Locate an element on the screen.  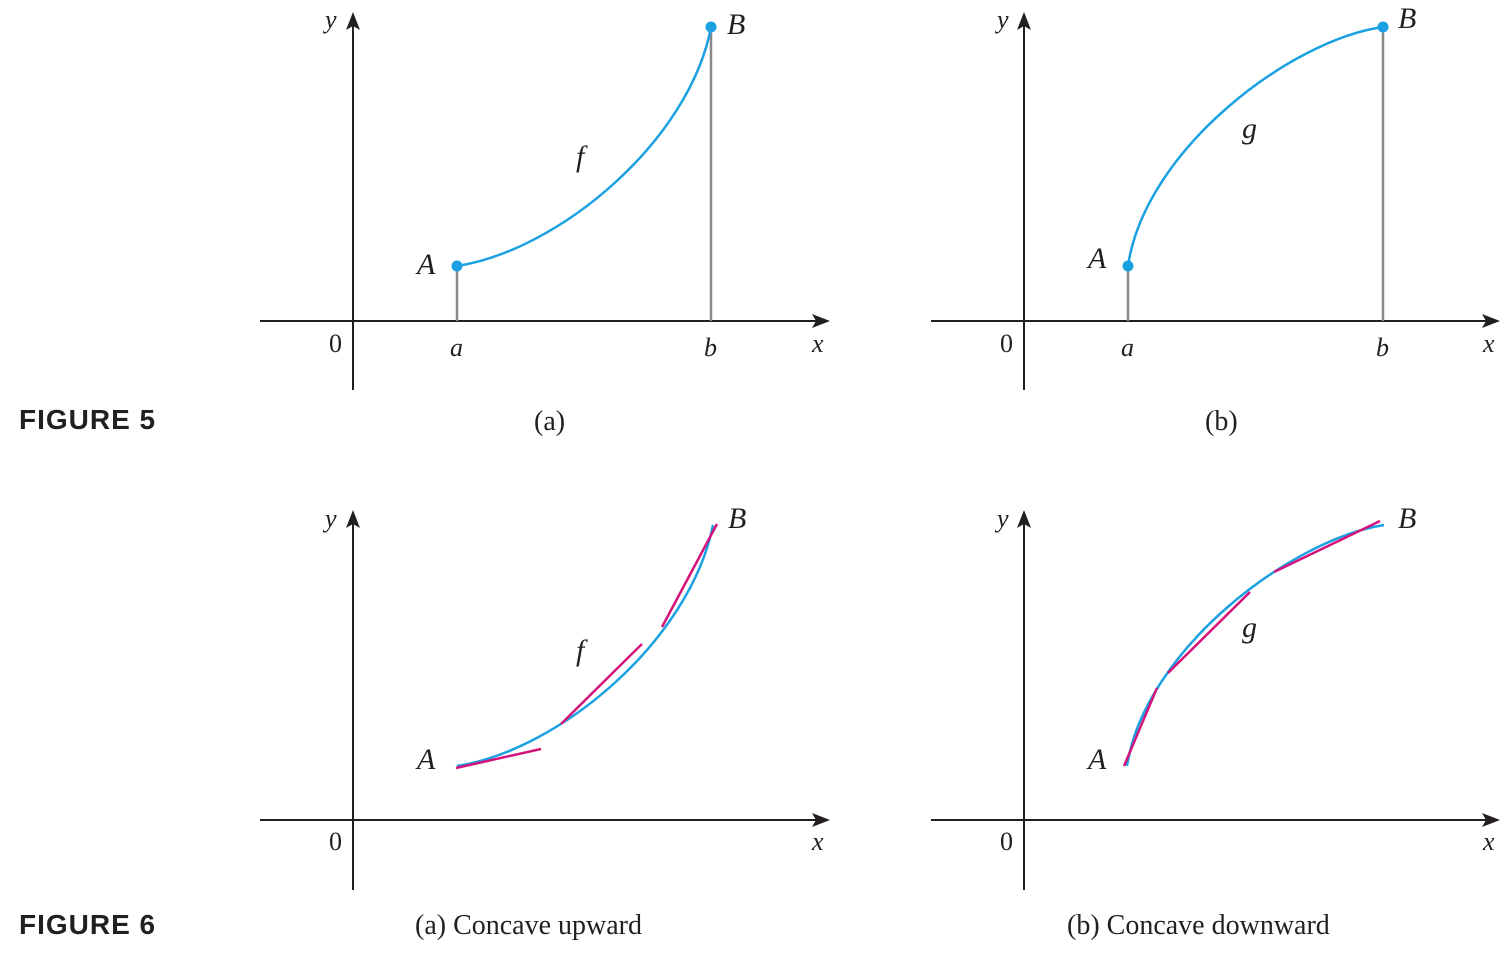
panel-caption: (b) Concave downward is located at coordinates (1198, 925).